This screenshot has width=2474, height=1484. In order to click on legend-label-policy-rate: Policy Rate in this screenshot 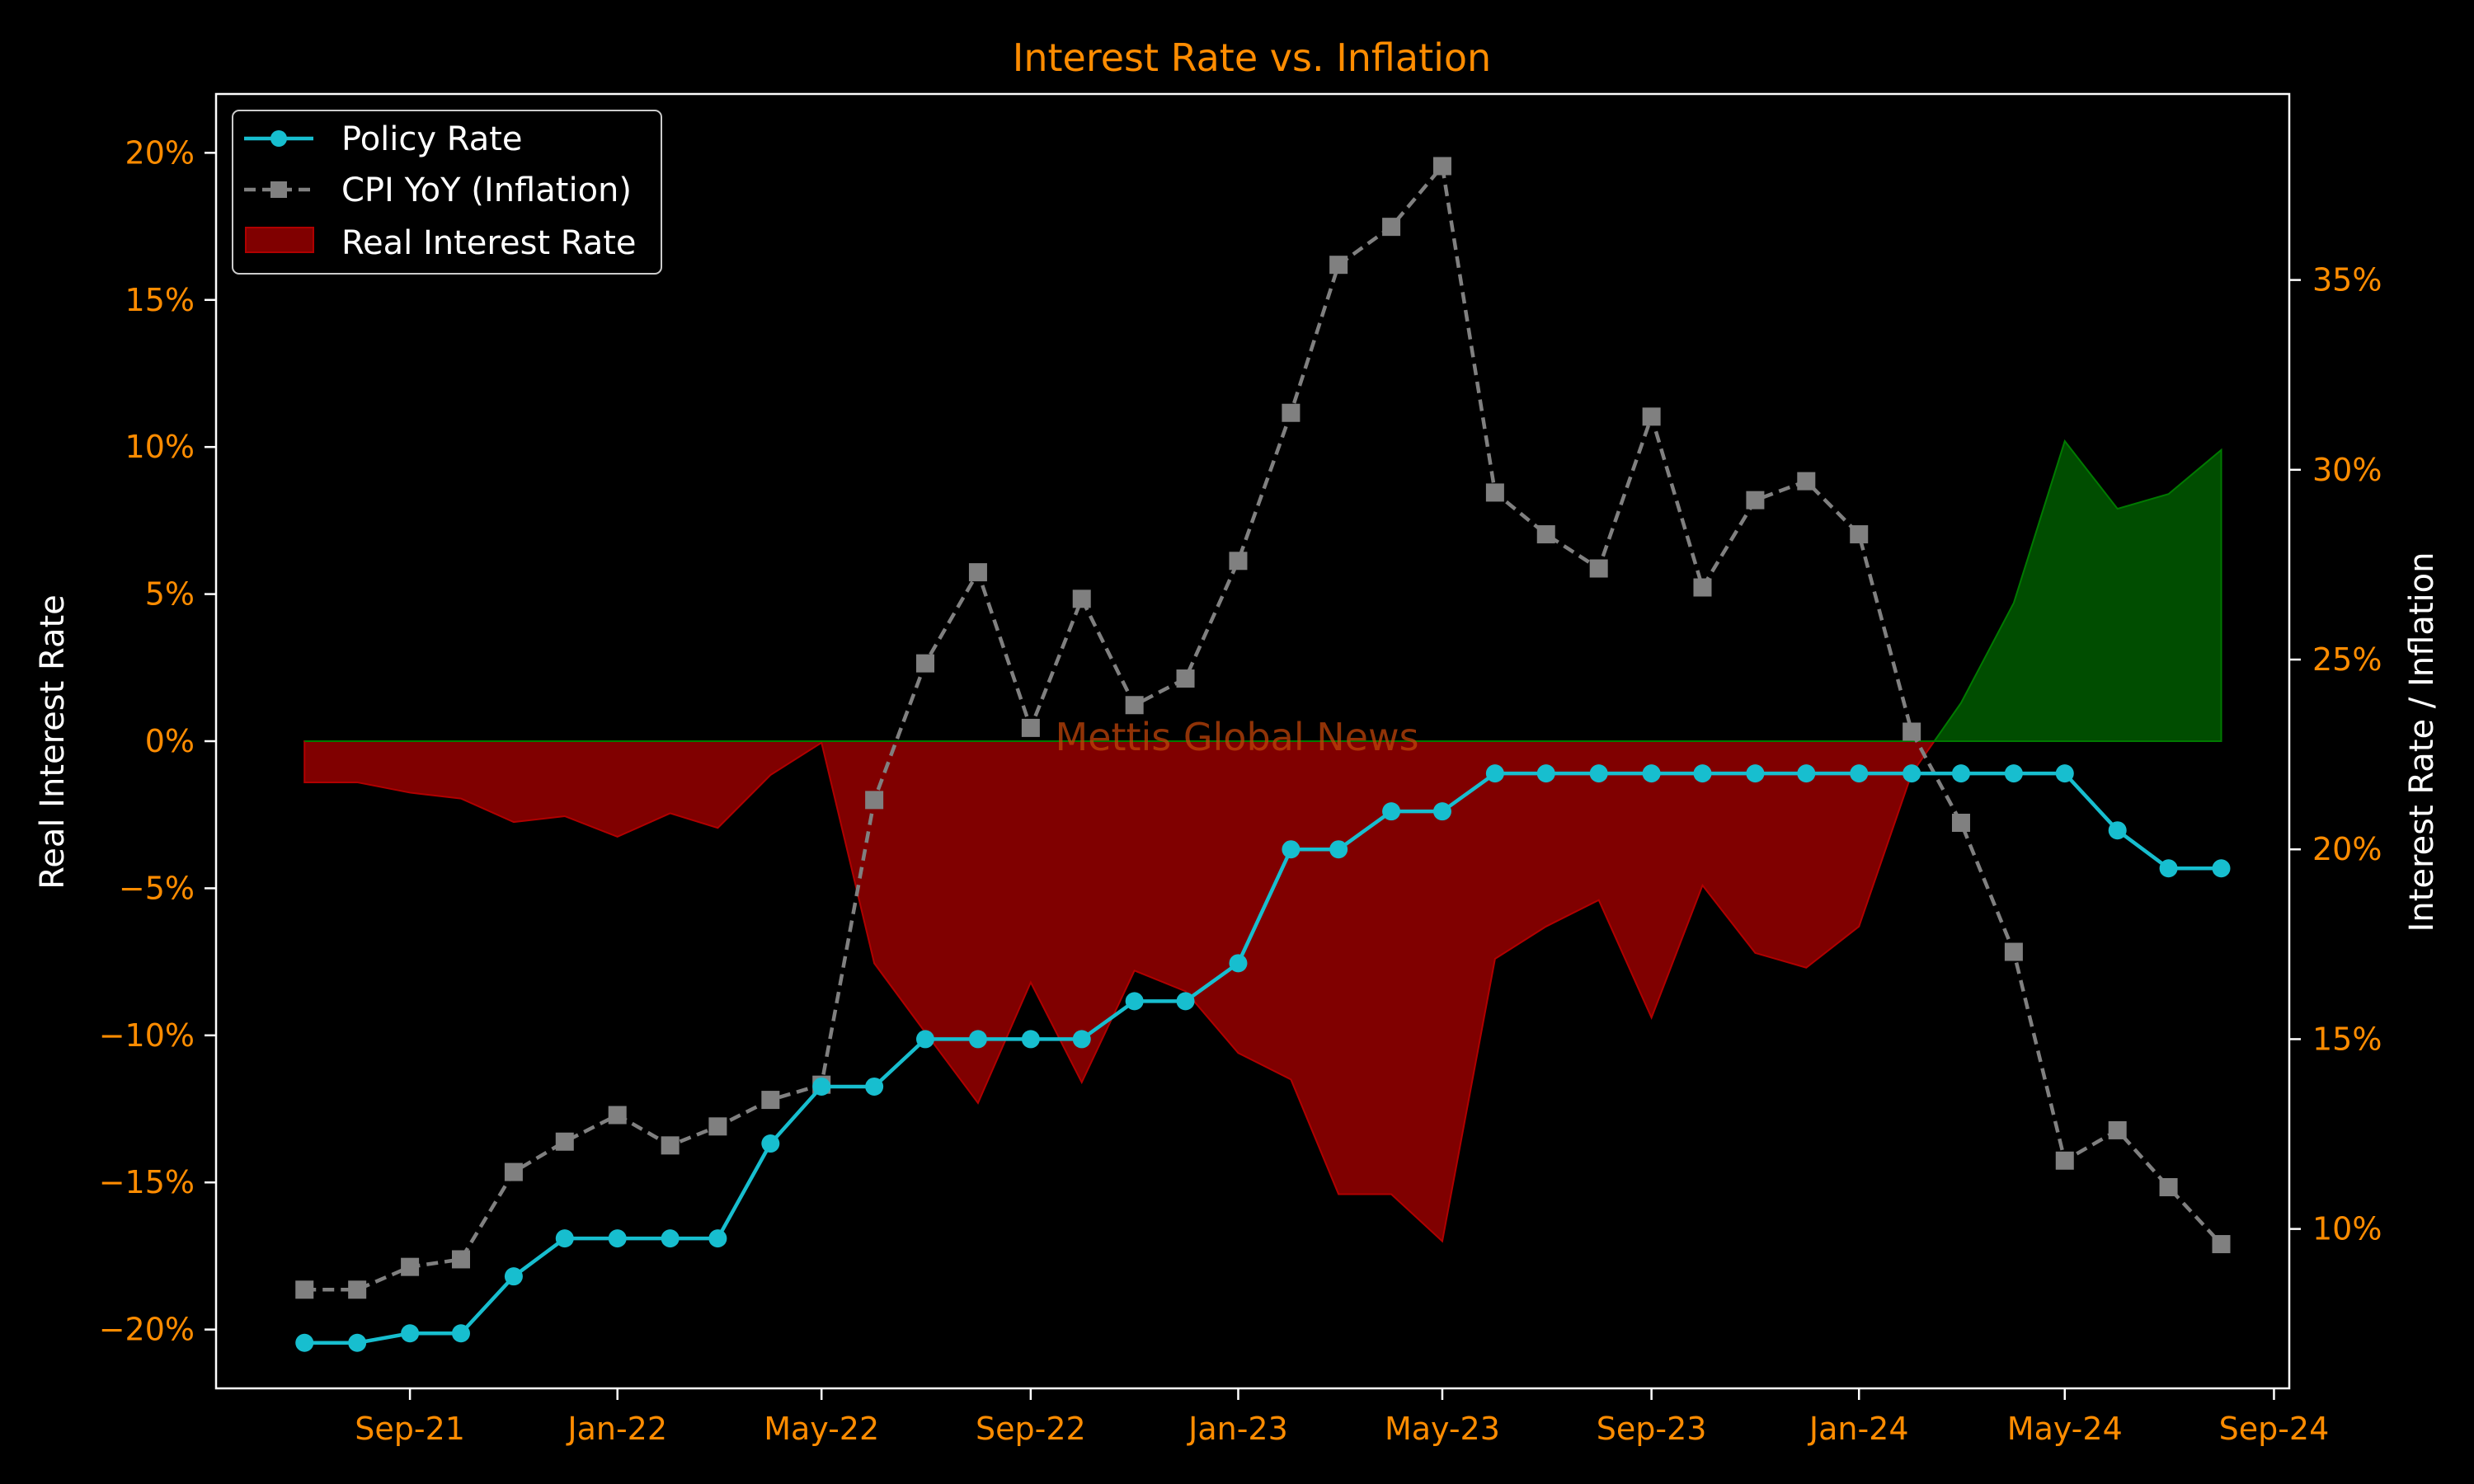, I will do `click(432, 139)`.